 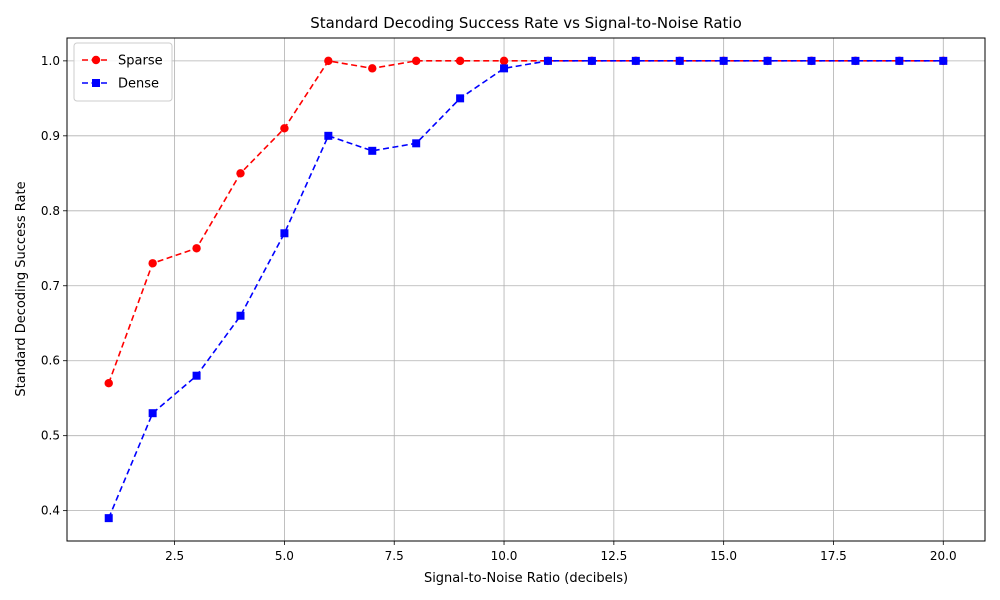 I want to click on y-tick-label: 0.5, so click(x=50, y=436).